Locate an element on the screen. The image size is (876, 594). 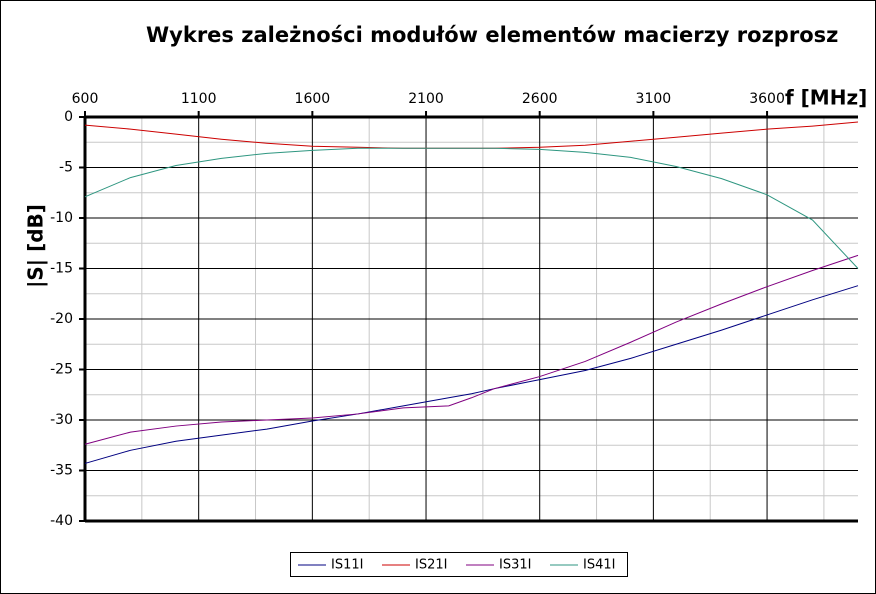
y-tick-label: -10 is located at coordinates (61, 218).